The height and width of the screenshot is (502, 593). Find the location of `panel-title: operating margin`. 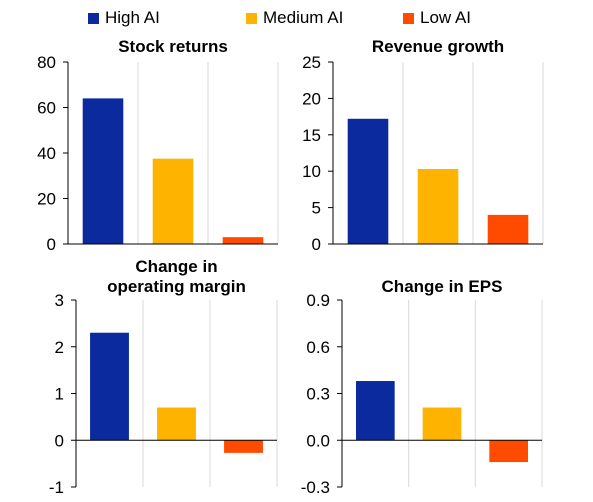

panel-title: operating margin is located at coordinates (176, 286).